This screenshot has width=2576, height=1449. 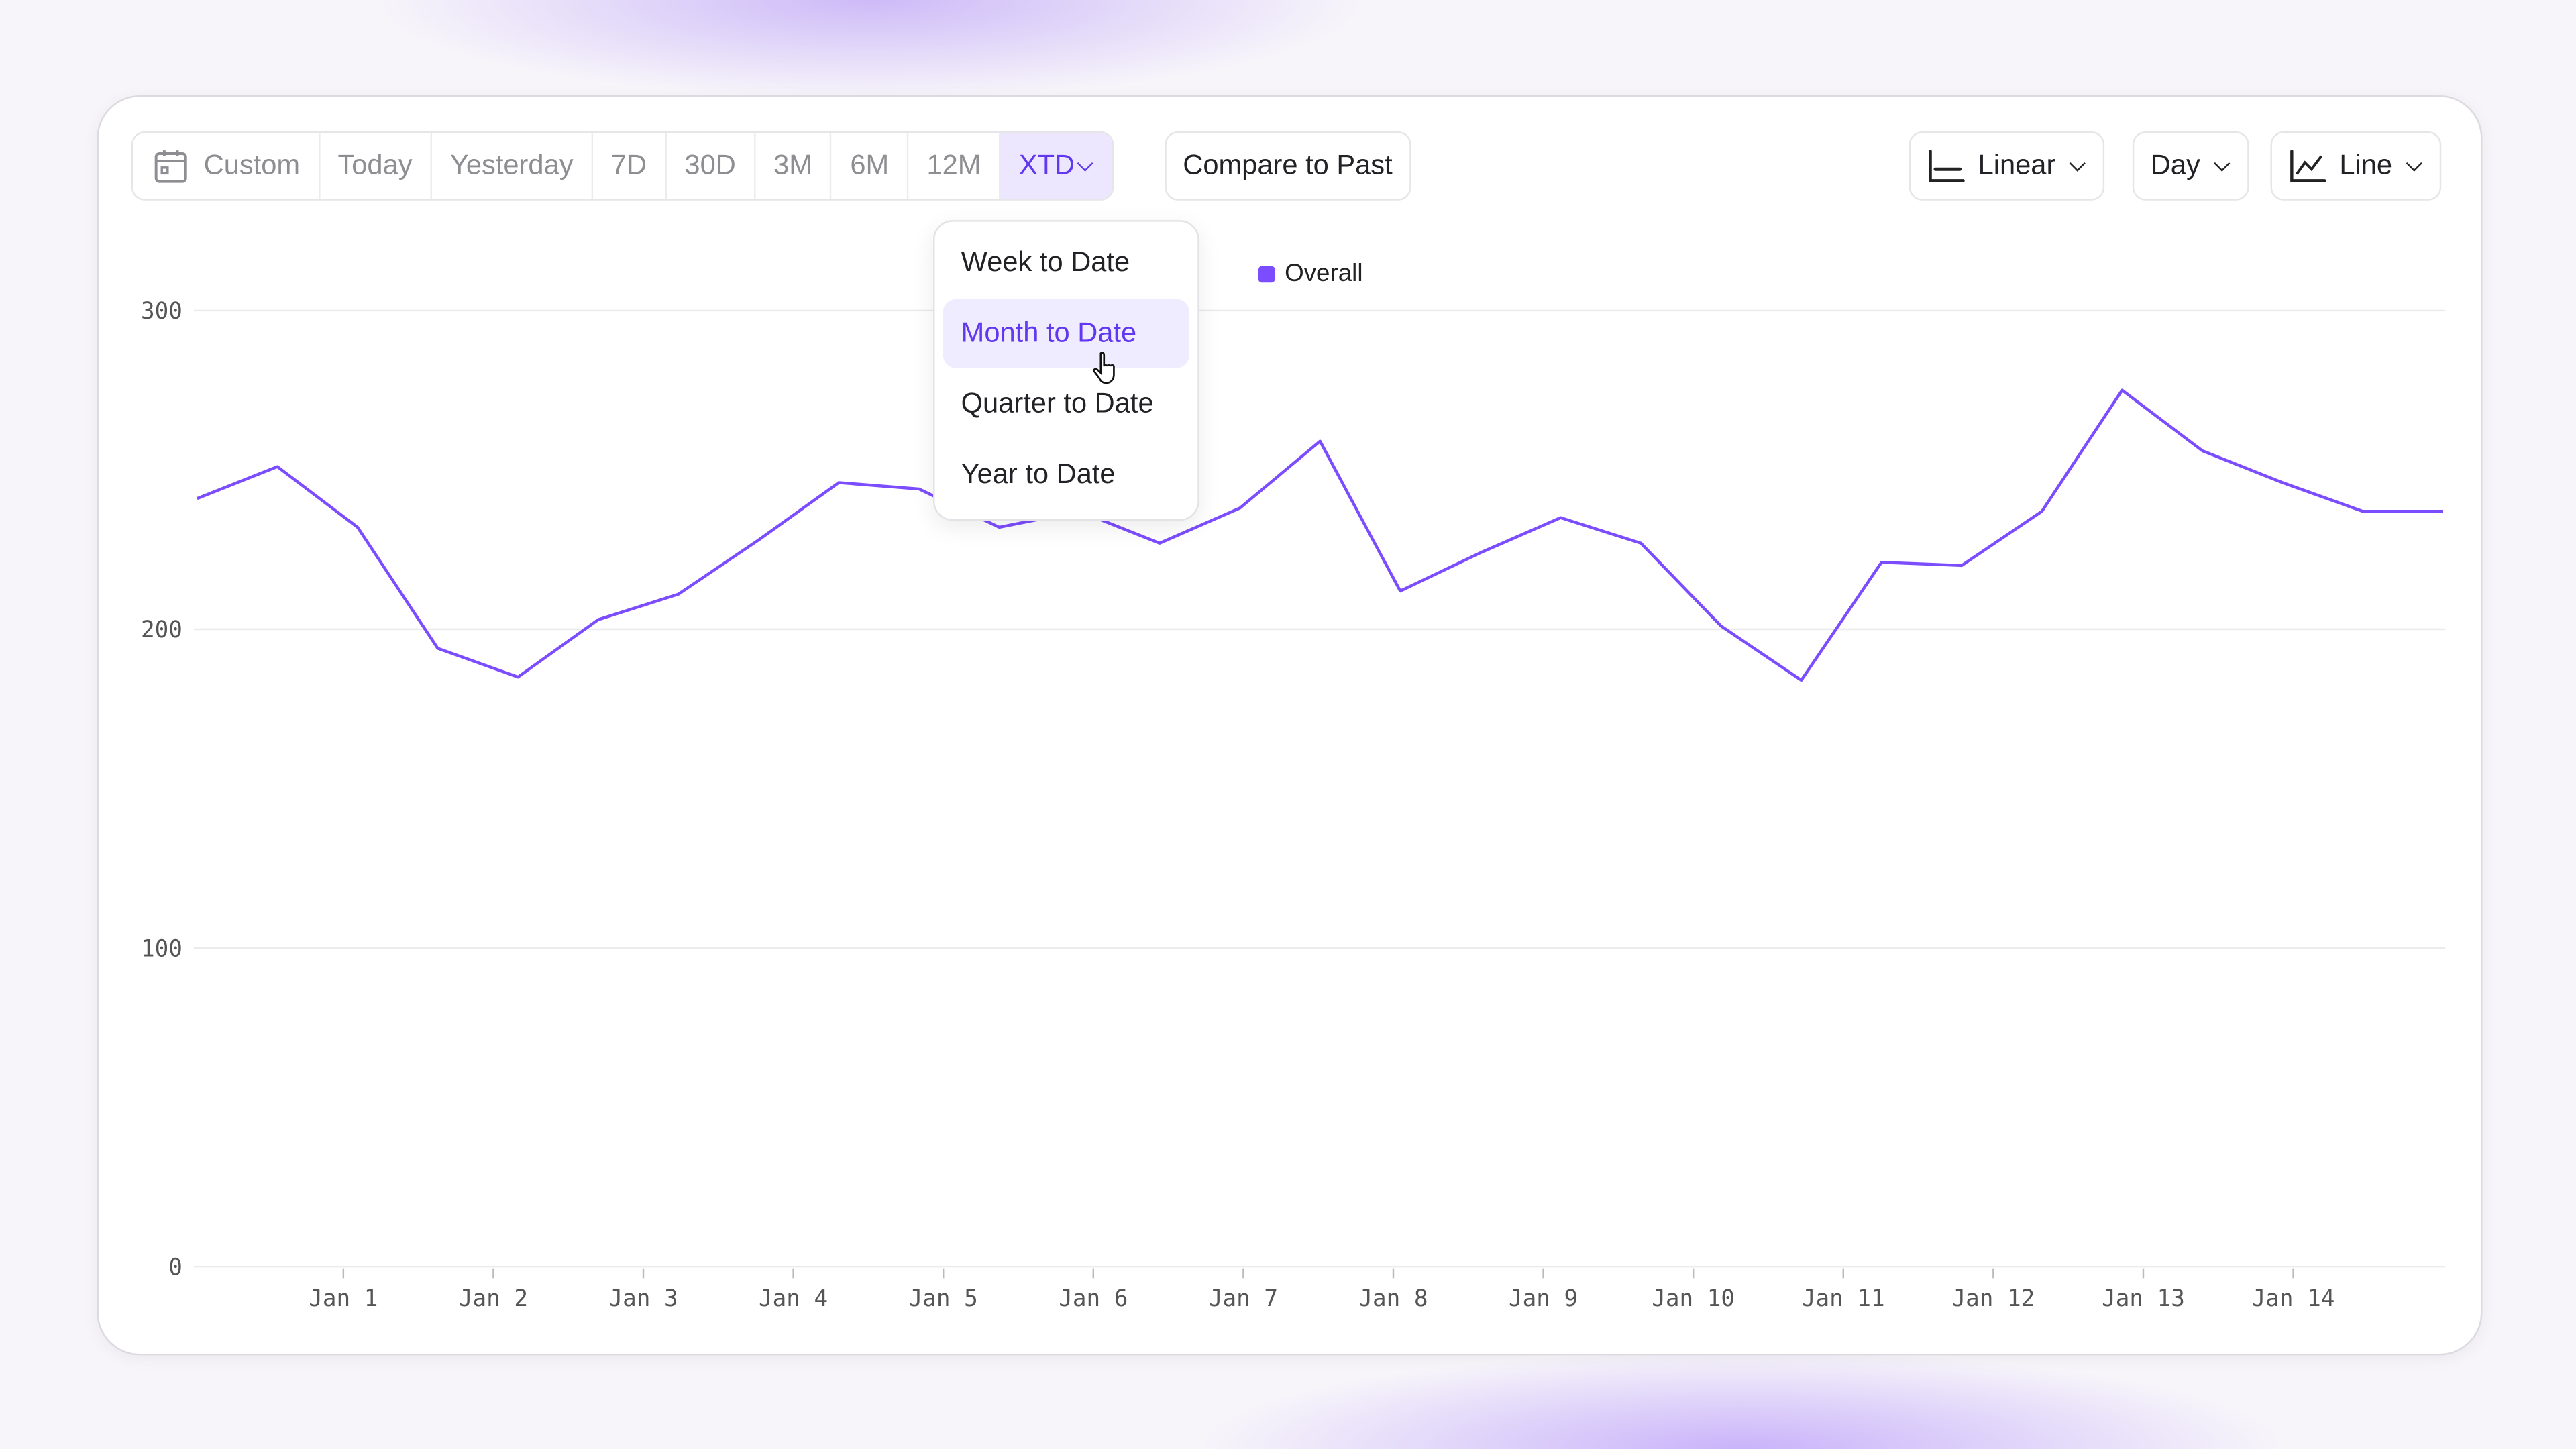 What do you see at coordinates (955, 166) in the screenshot?
I see `range-12m: 12M` at bounding box center [955, 166].